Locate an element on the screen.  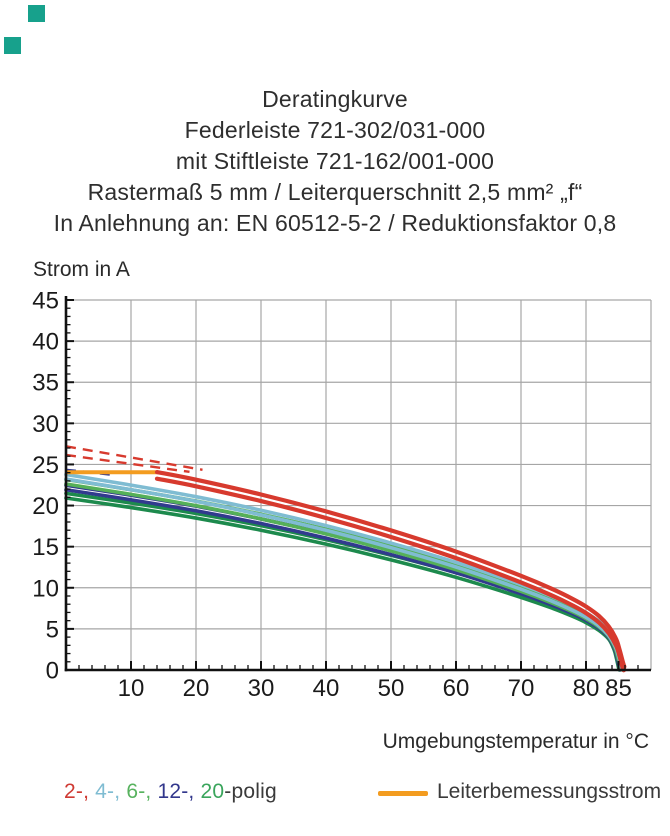
y-tick-label: 25 is located at coordinates (45, 465).